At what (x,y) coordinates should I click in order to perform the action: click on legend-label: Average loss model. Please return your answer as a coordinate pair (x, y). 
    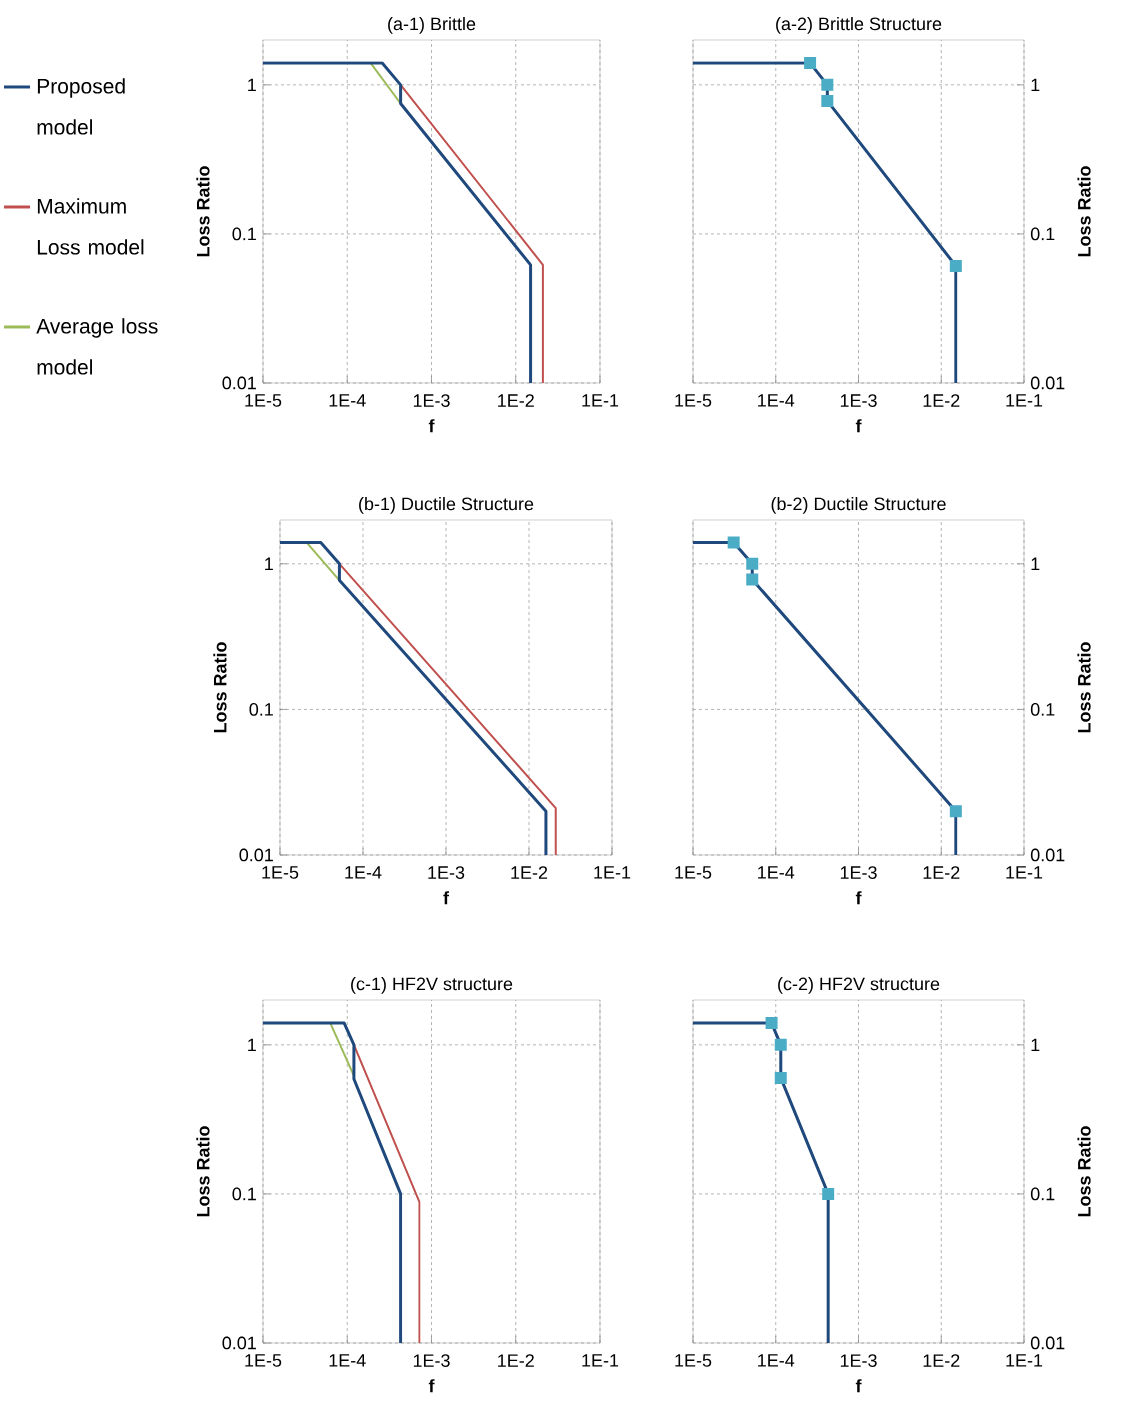
    Looking at the image, I should click on (97, 346).